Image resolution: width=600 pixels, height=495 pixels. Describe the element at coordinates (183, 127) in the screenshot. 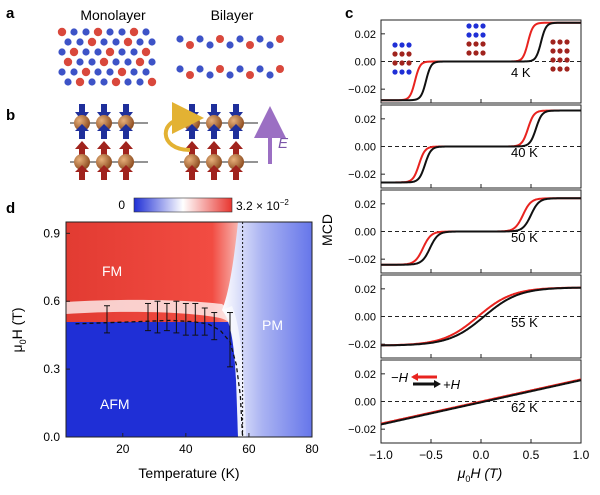

I see `curved-arrow` at that location.